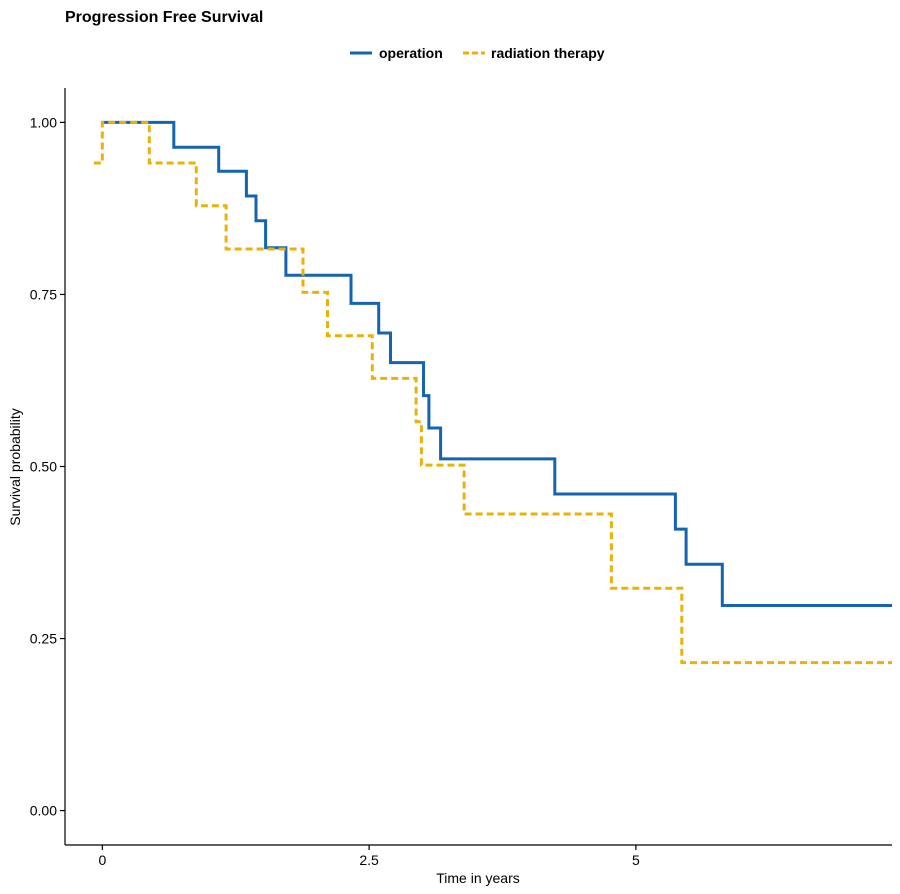 The height and width of the screenshot is (894, 900). I want to click on chart-title: Progression Free Survival, so click(164, 17).